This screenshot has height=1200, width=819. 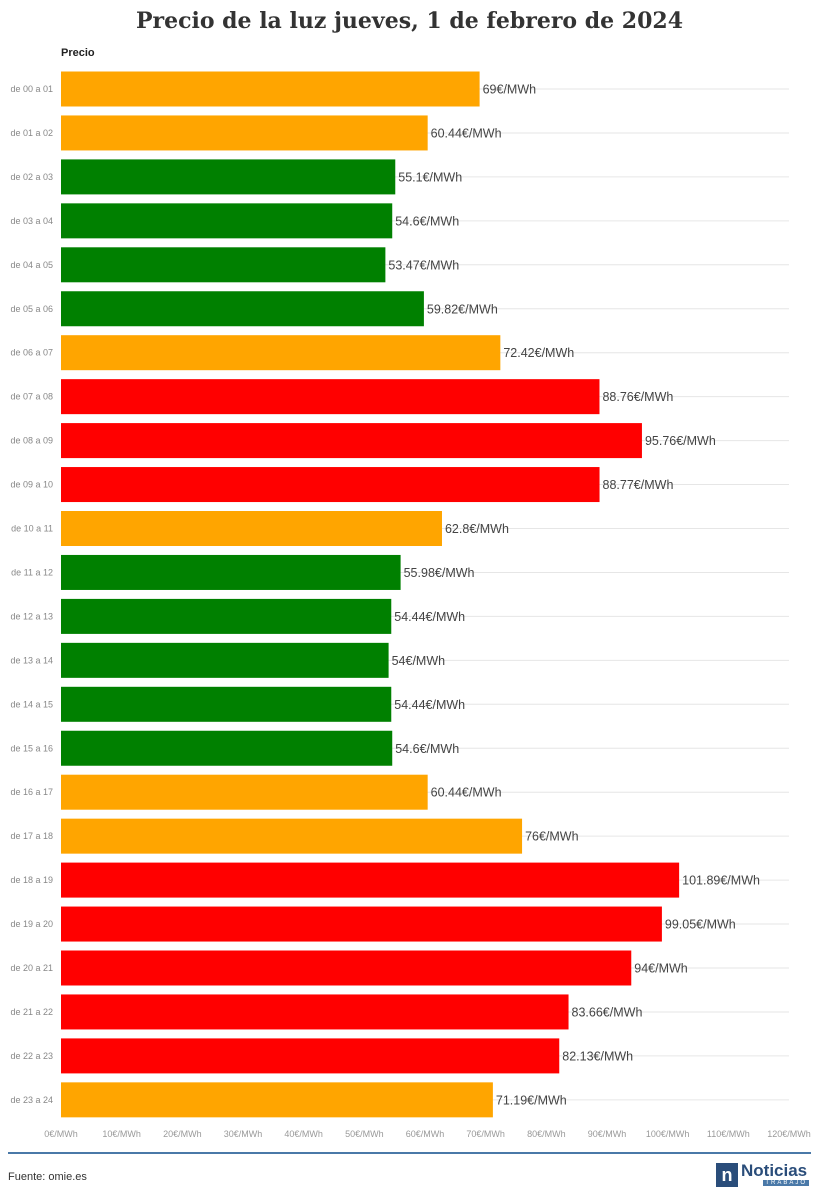 I want to click on category-label: de 19 a 20, so click(x=31, y=924).